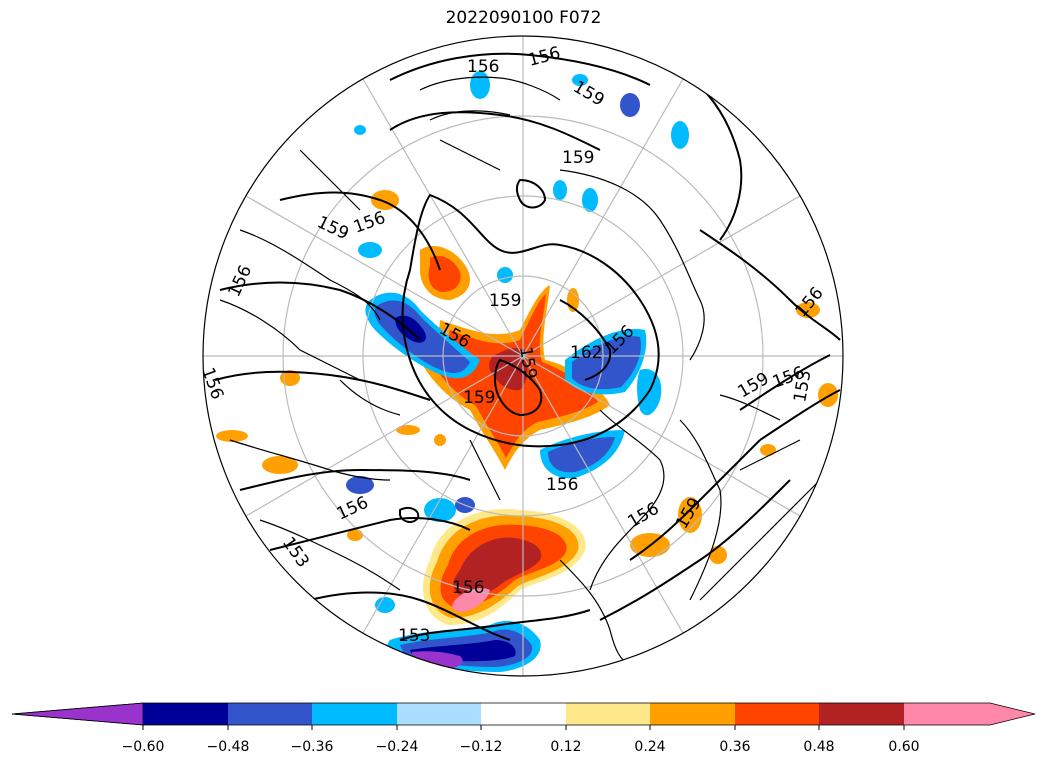 The width and height of the screenshot is (1047, 765). What do you see at coordinates (228, 747) in the screenshot?
I see `colorbar-tick-label: −0.48` at bounding box center [228, 747].